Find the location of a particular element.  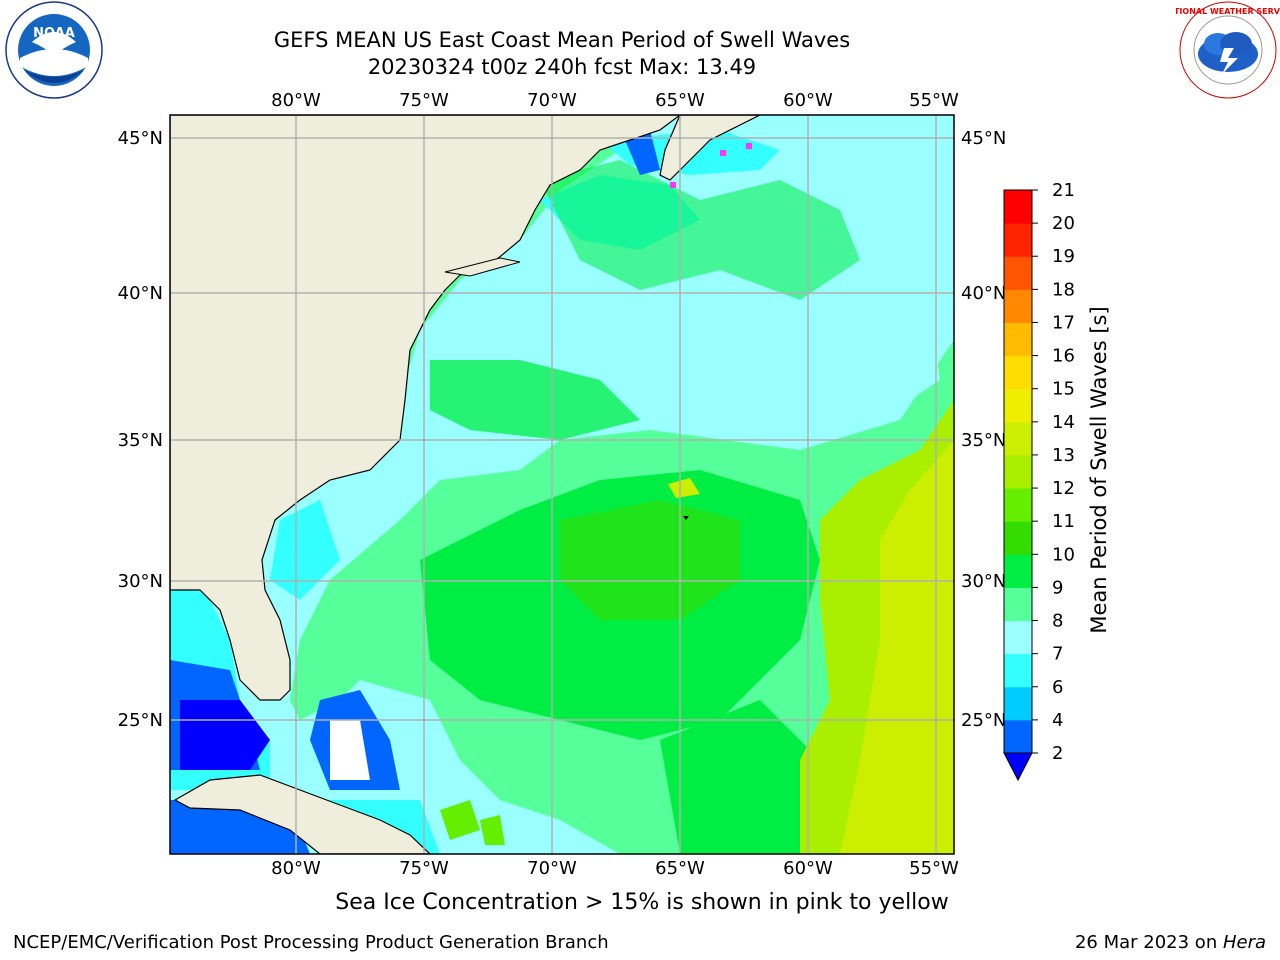

colorbar-tick-label: 15 is located at coordinates (1063, 389).